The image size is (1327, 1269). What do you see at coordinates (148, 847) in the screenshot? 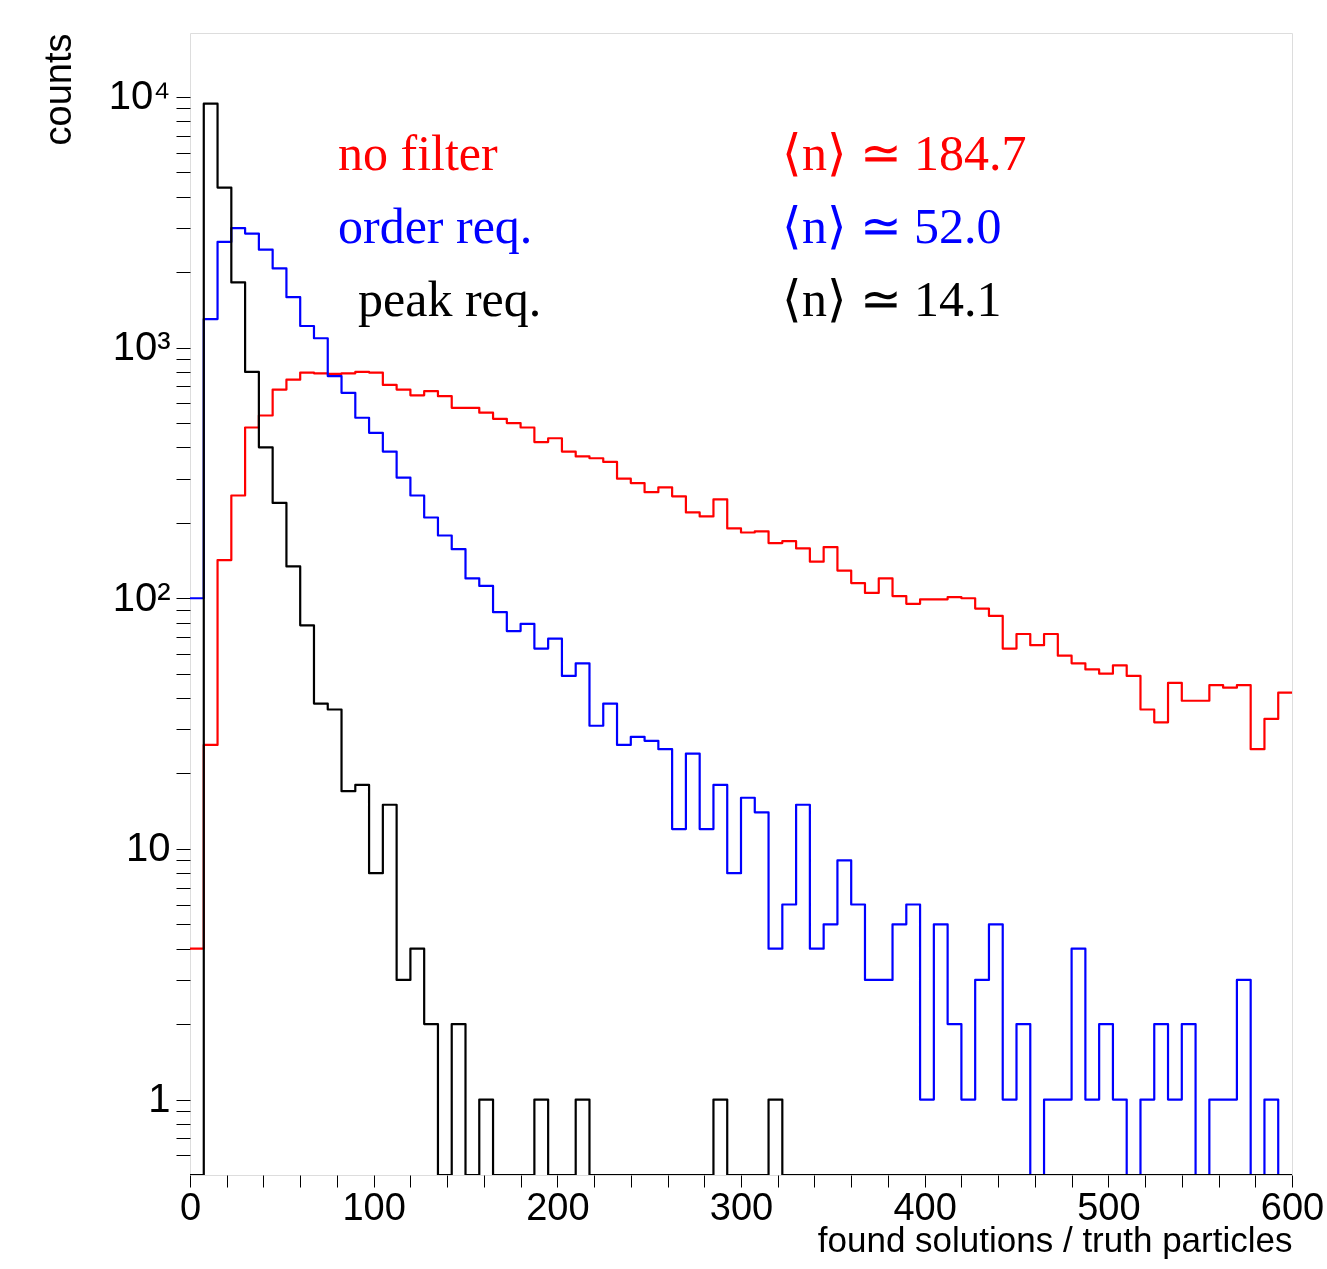
I see `y-tick-label: 10` at bounding box center [148, 847].